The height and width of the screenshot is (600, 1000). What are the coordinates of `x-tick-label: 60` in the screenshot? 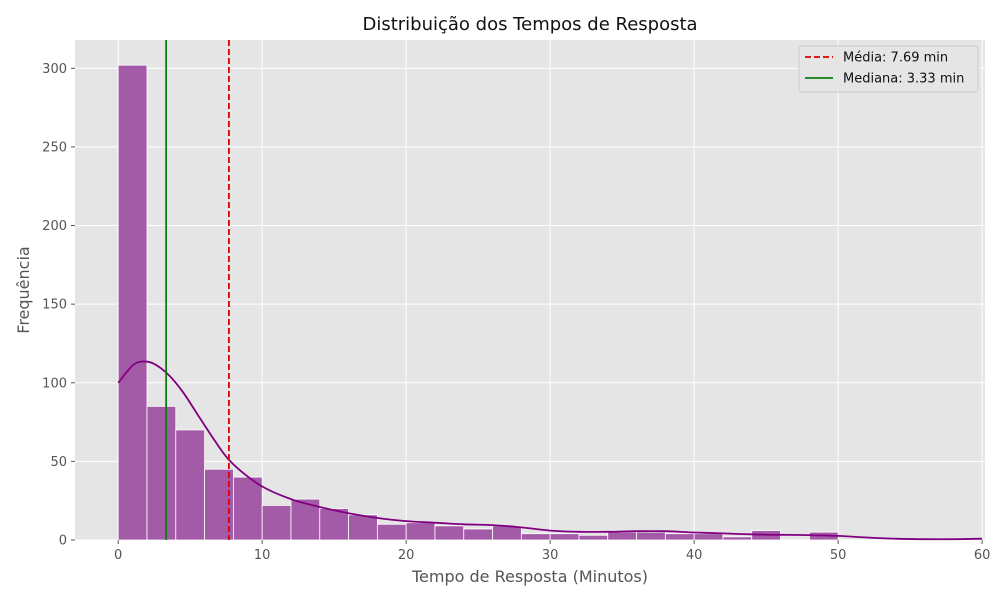 It's located at (982, 555).